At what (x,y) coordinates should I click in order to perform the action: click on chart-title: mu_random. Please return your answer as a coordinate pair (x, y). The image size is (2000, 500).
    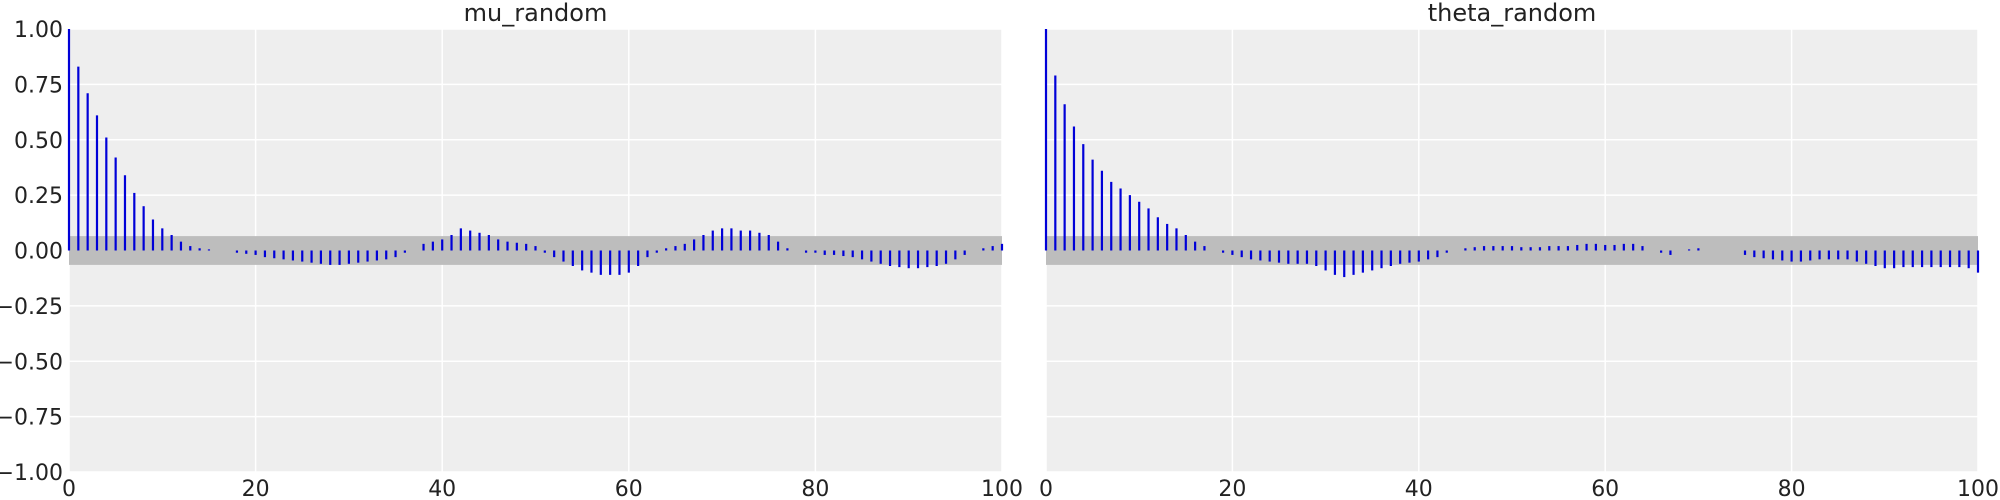
    Looking at the image, I should click on (536, 13).